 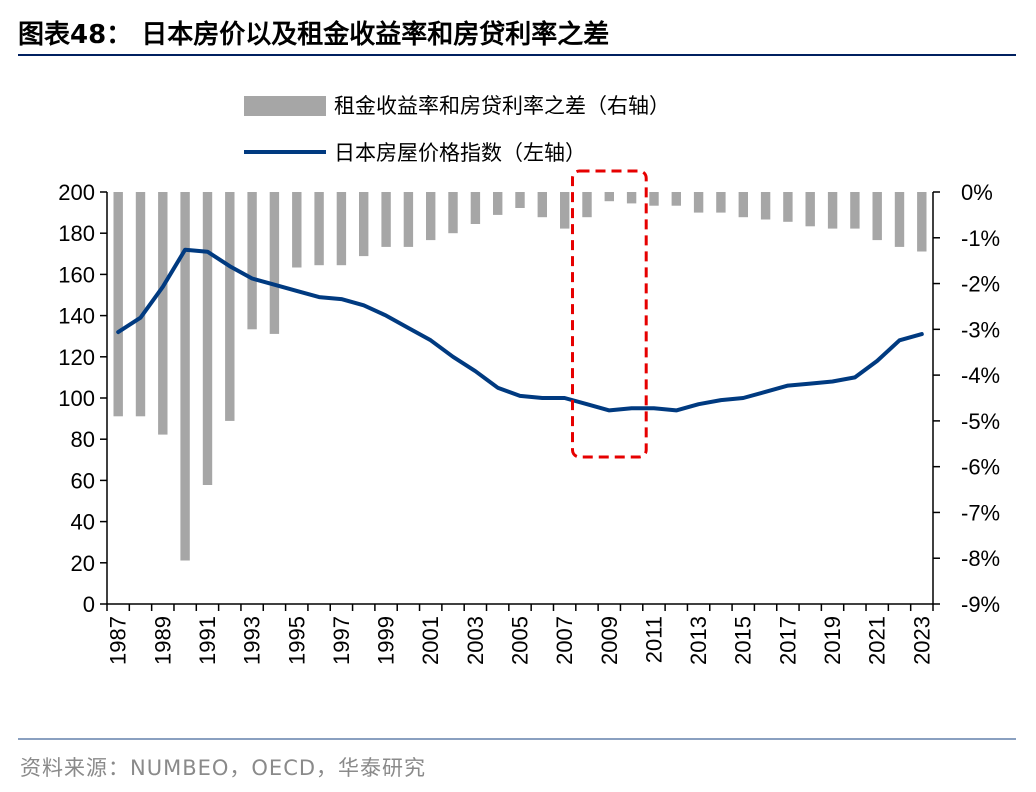 I want to click on highlight-layer, so click(x=609, y=314).